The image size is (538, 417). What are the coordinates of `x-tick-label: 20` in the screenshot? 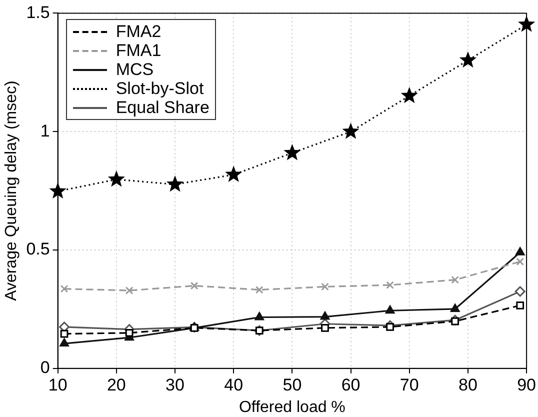 It's located at (116, 384).